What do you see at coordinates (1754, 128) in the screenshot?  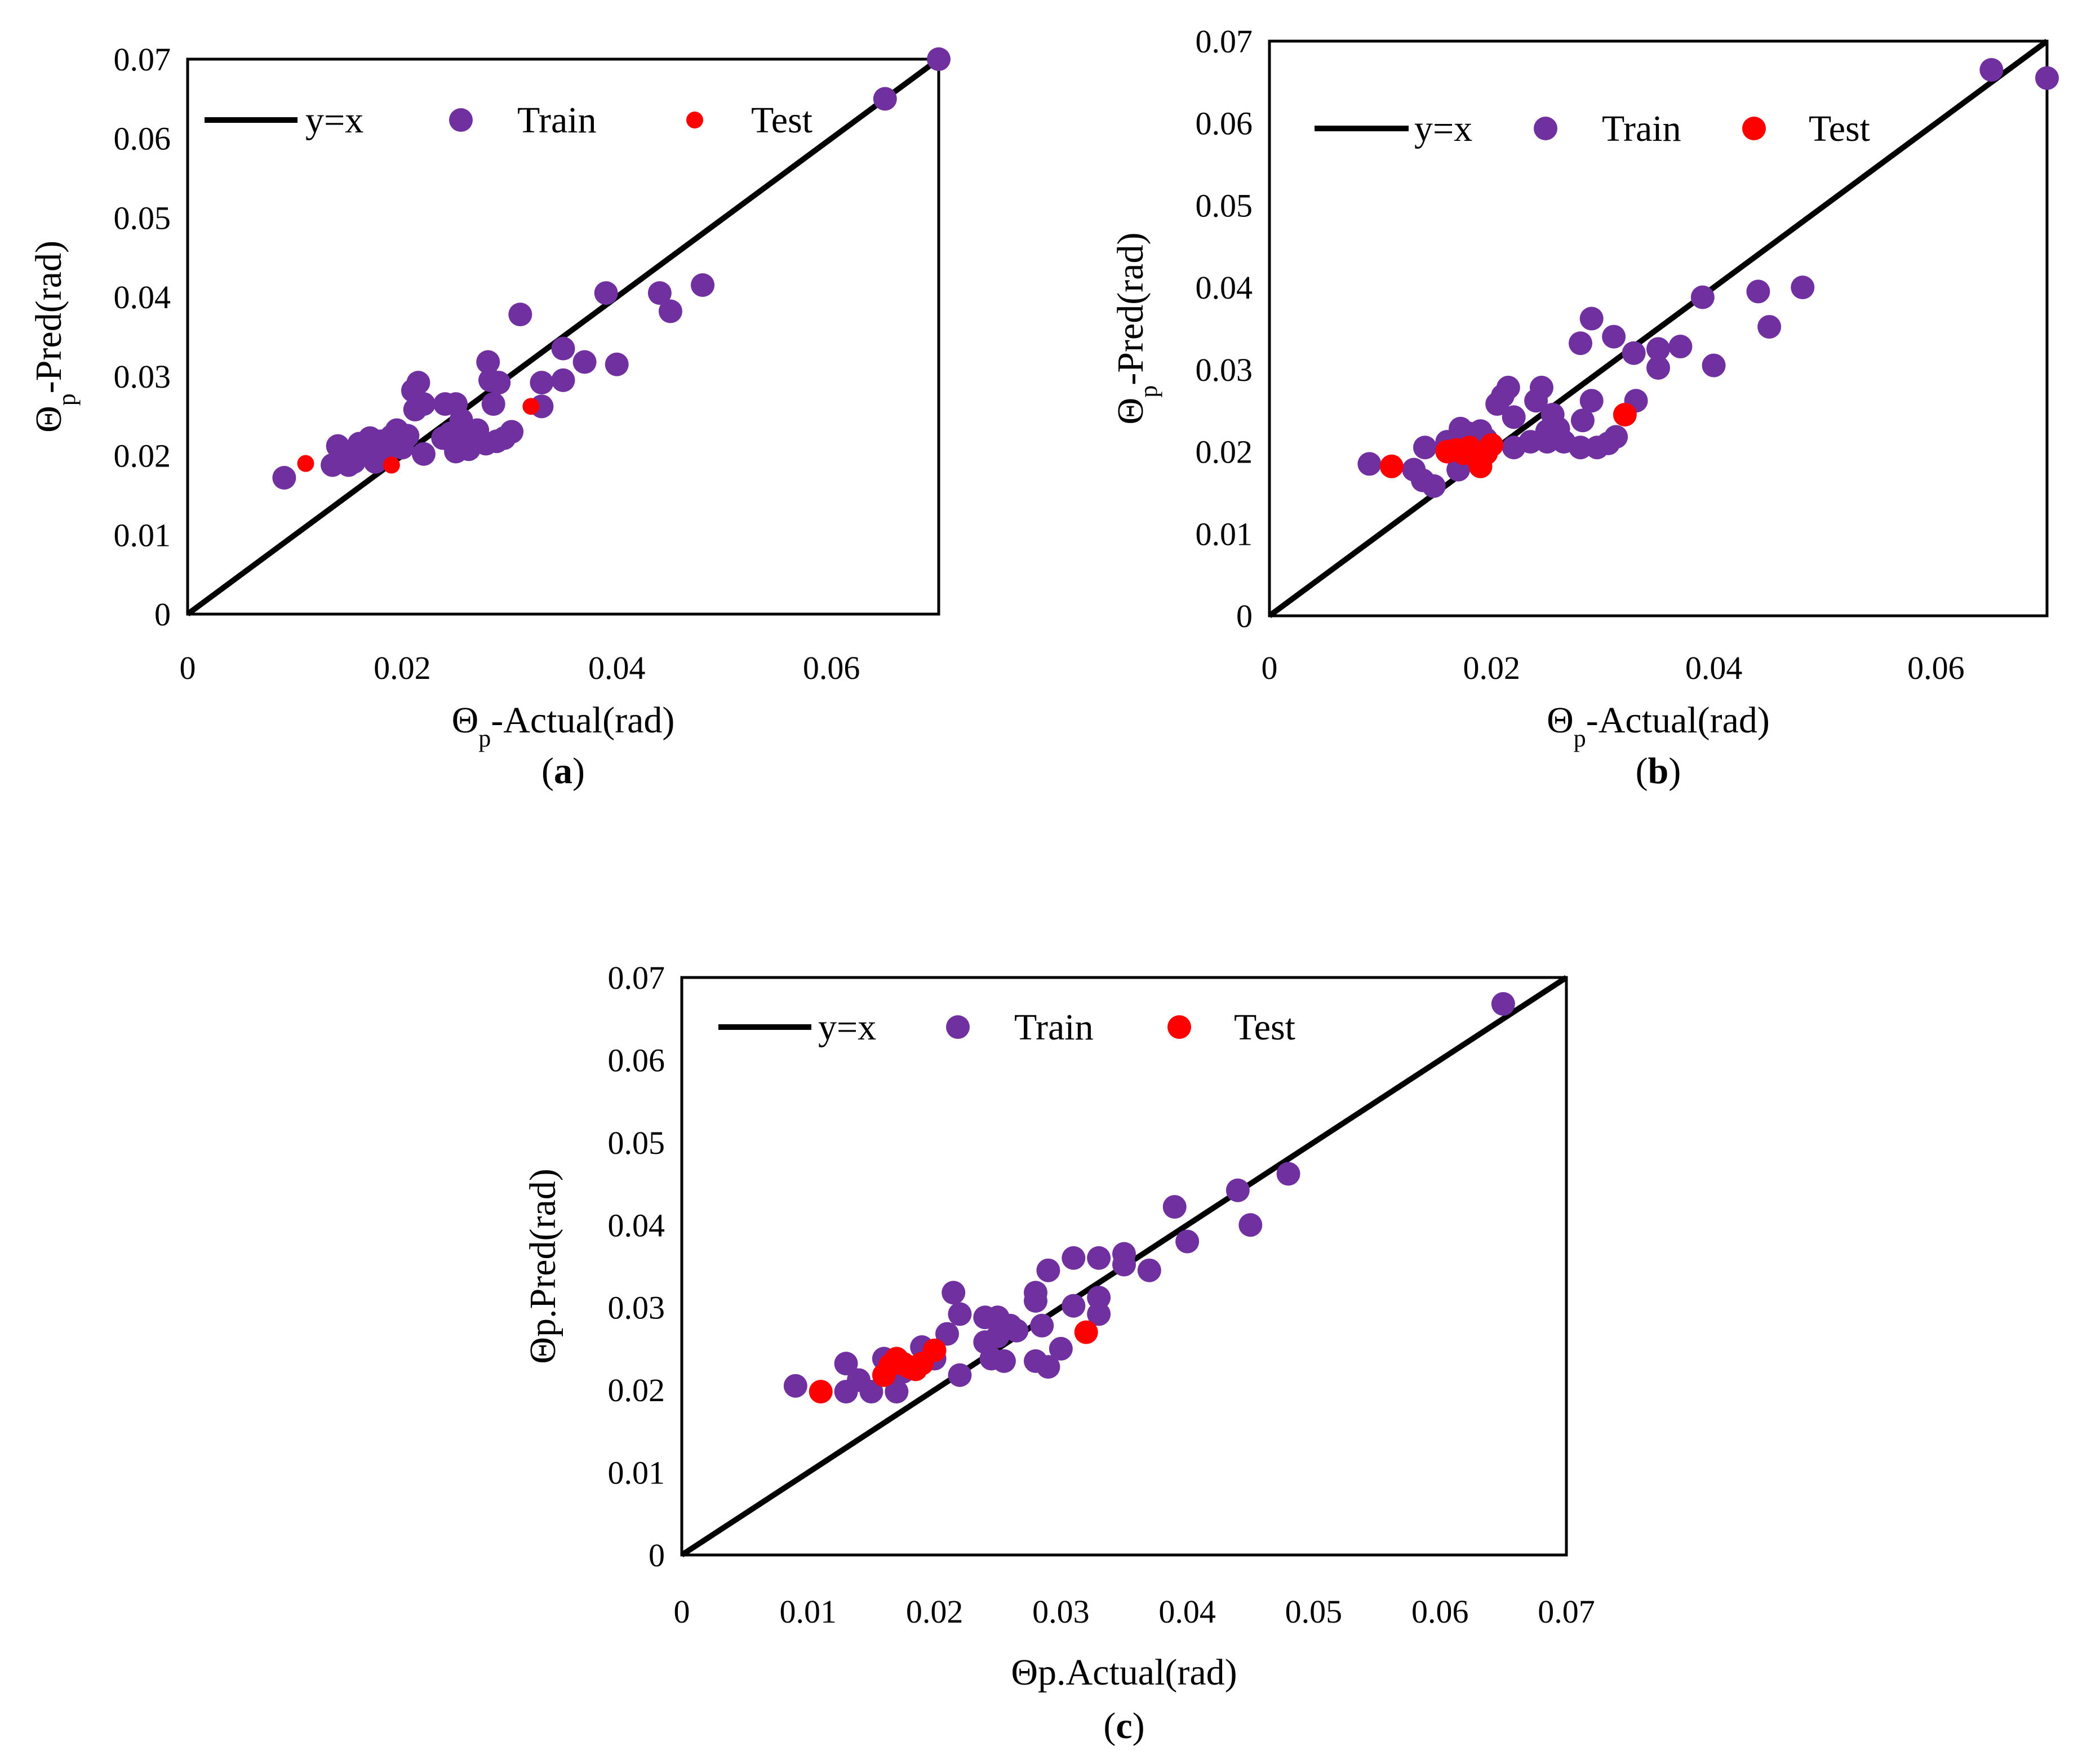 I see `legend-test-marker` at bounding box center [1754, 128].